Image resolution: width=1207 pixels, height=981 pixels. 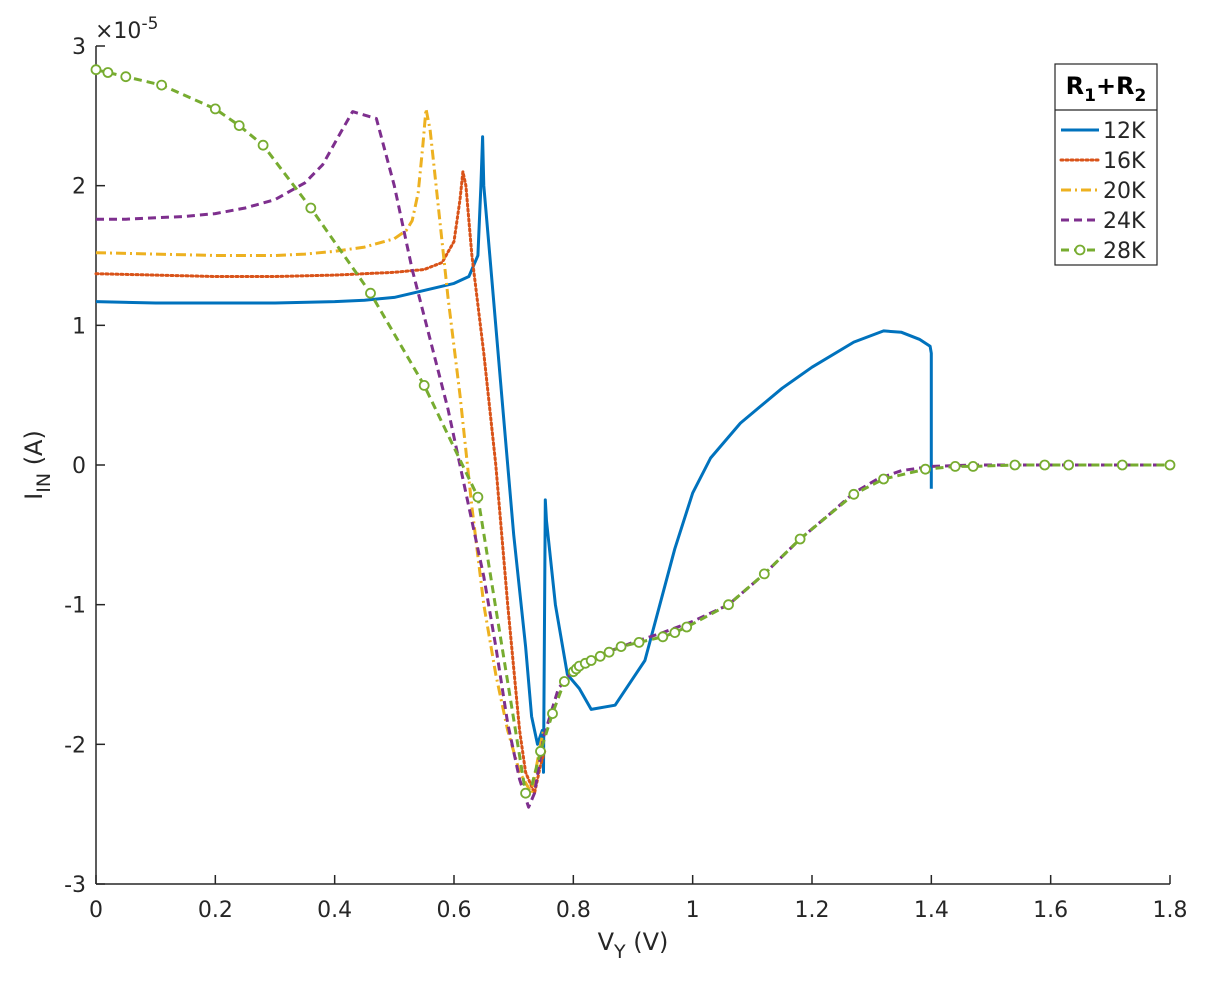 I want to click on x-tick-label: 0, so click(x=96, y=910).